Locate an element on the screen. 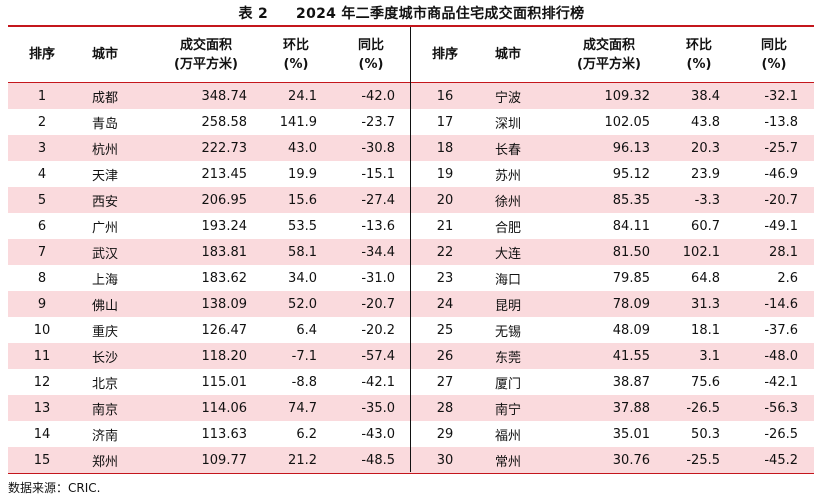 The image size is (823, 502). qoq-cell: 24.1 is located at coordinates (296, 95).